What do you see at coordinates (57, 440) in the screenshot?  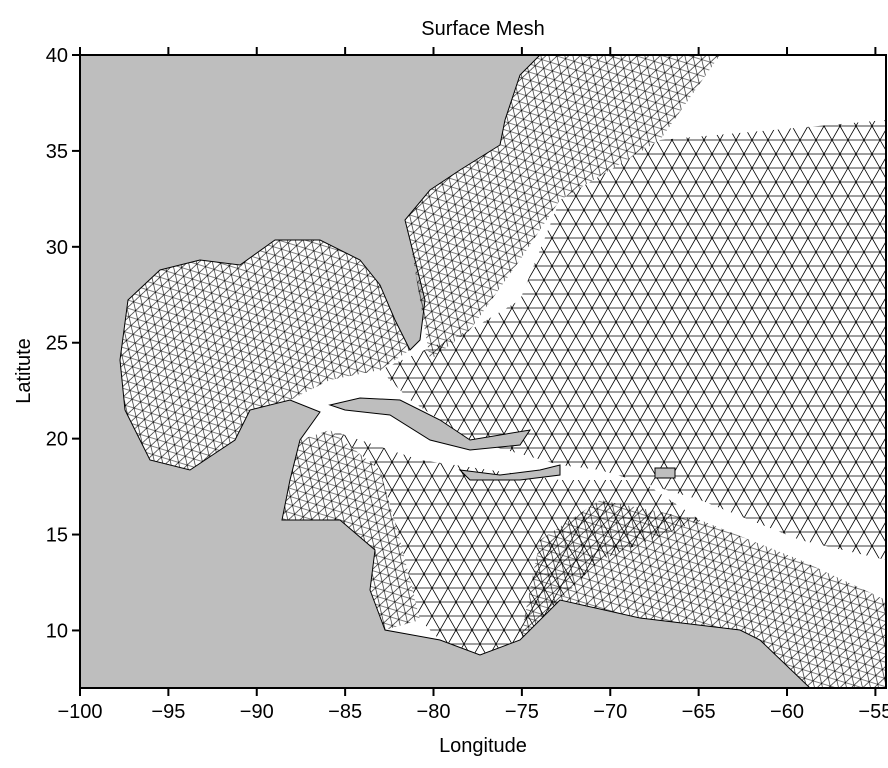 I see `y-tick-label: 20` at bounding box center [57, 440].